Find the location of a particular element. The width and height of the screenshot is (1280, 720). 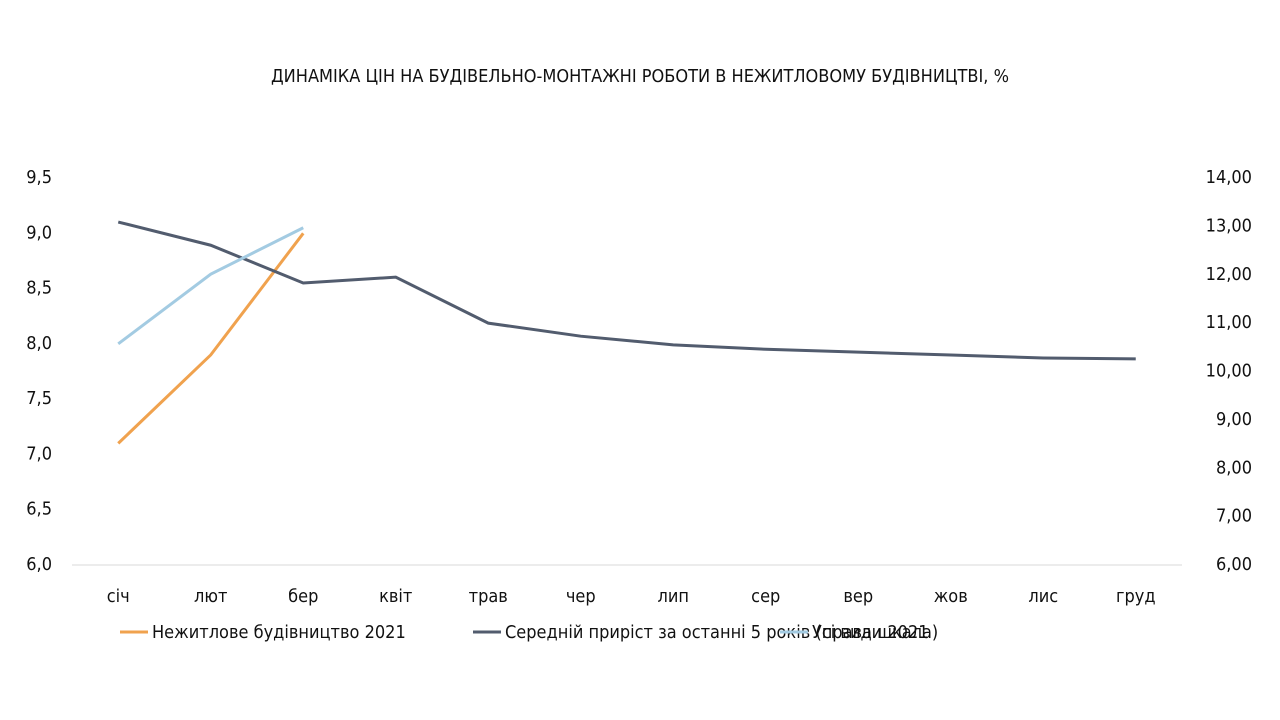

y2-tick-label: 10,00 is located at coordinates (1229, 371).